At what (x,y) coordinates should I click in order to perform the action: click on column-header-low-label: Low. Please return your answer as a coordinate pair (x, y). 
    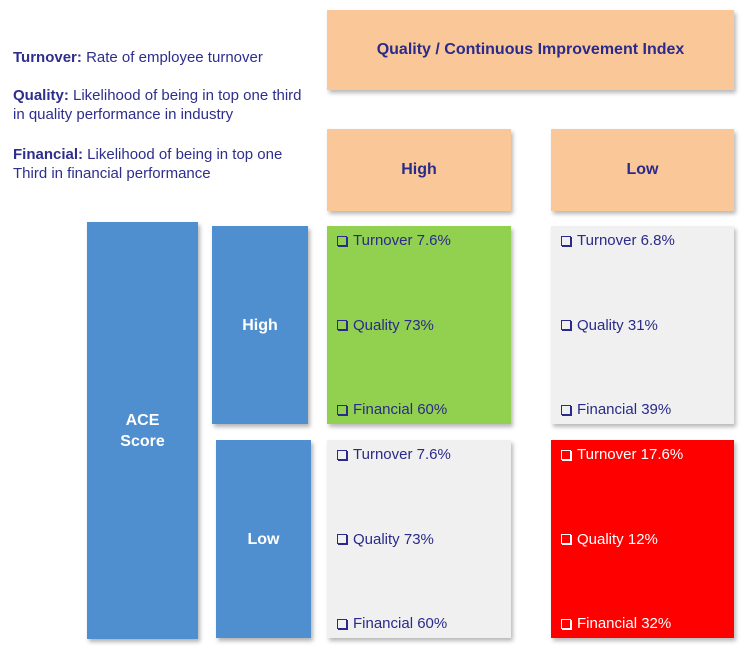
    Looking at the image, I should click on (642, 169).